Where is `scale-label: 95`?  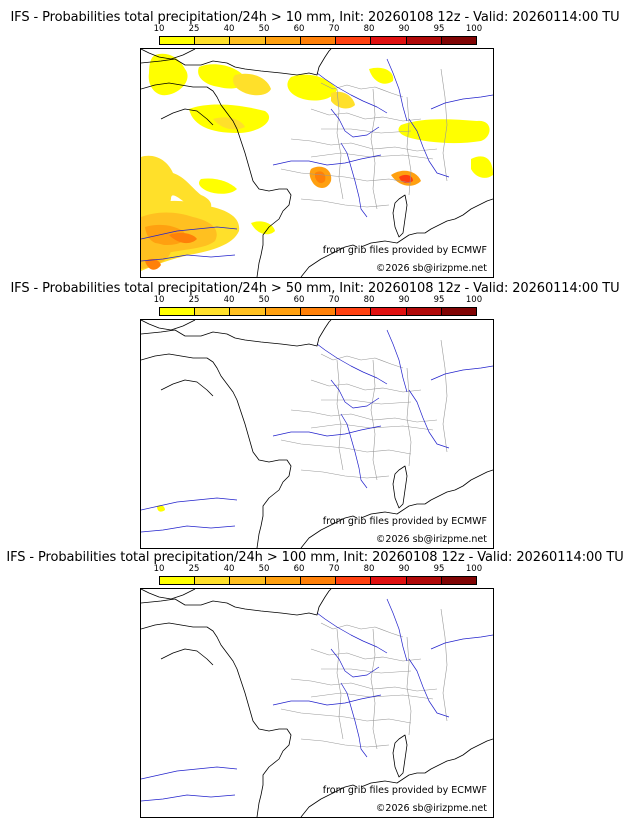 scale-label: 95 is located at coordinates (439, 569).